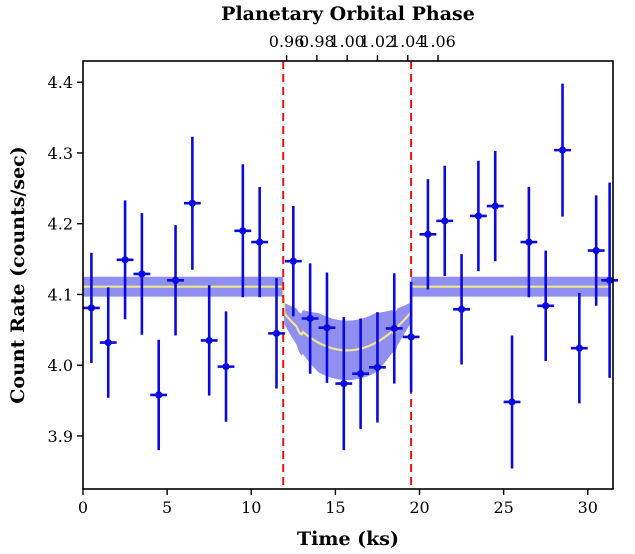 This screenshot has height=554, width=635. What do you see at coordinates (60, 365) in the screenshot?
I see `y-tick-label: 4.0` at bounding box center [60, 365].